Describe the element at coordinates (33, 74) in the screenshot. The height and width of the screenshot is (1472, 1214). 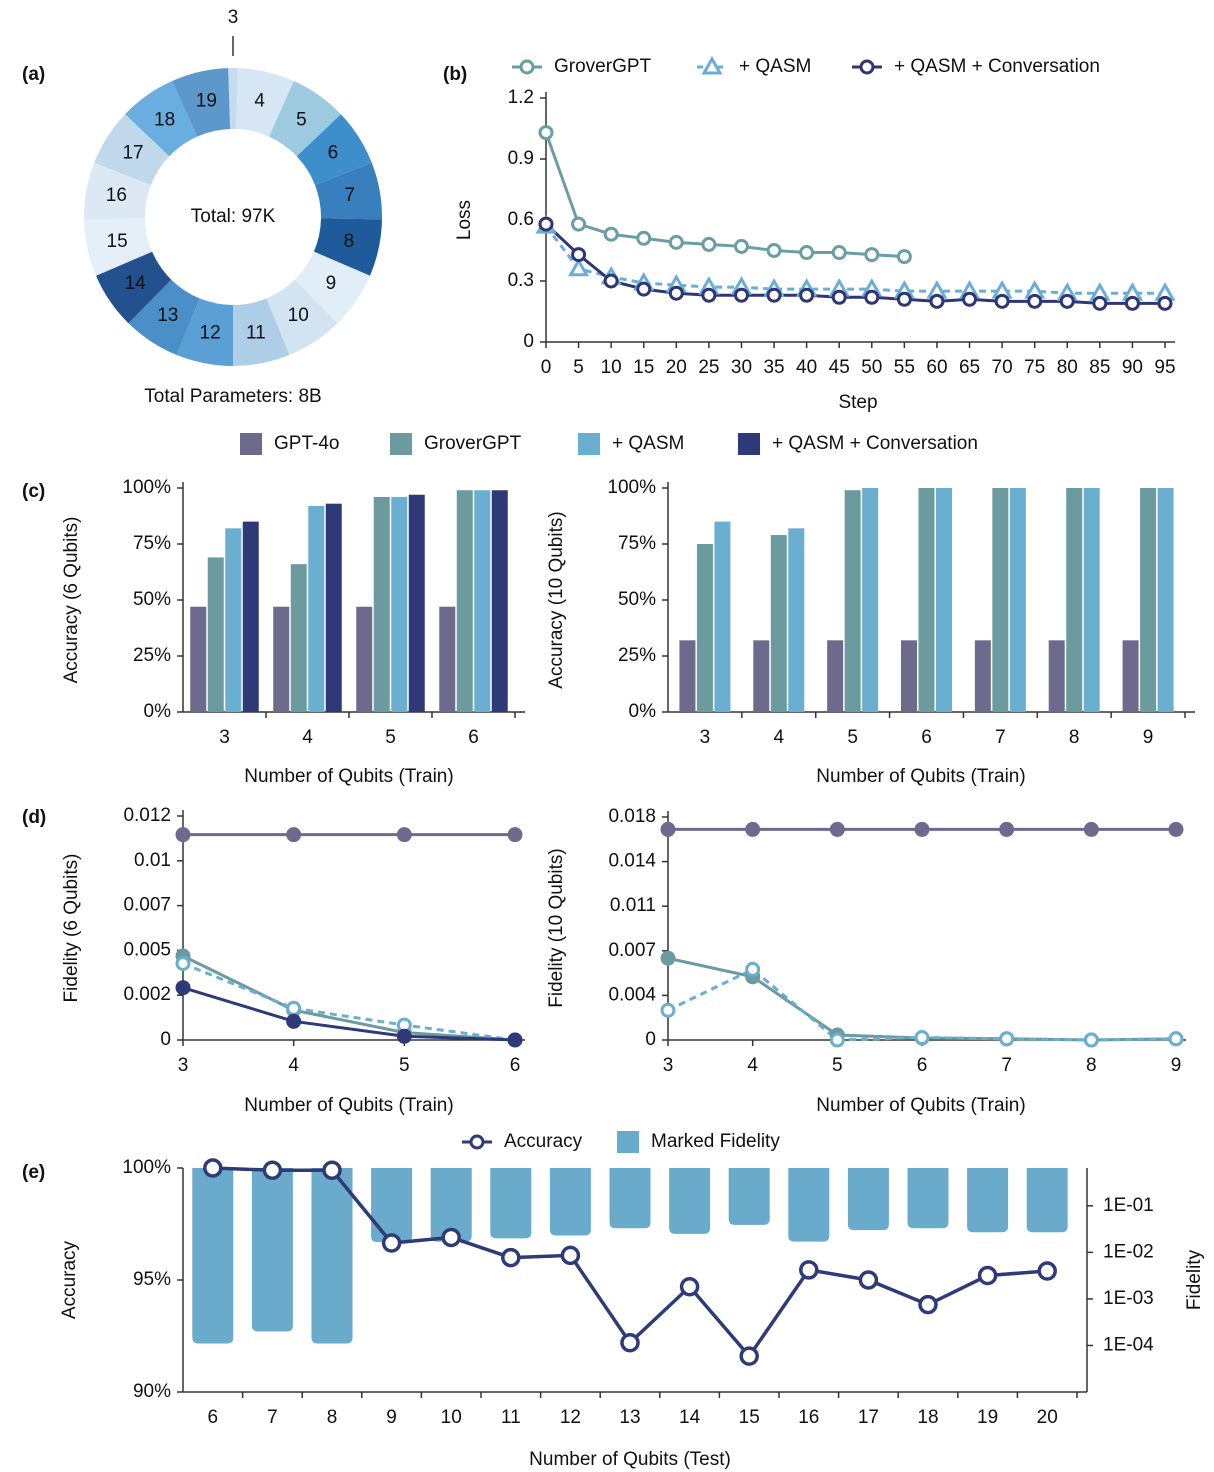
I see `panel-label: (a)` at that location.